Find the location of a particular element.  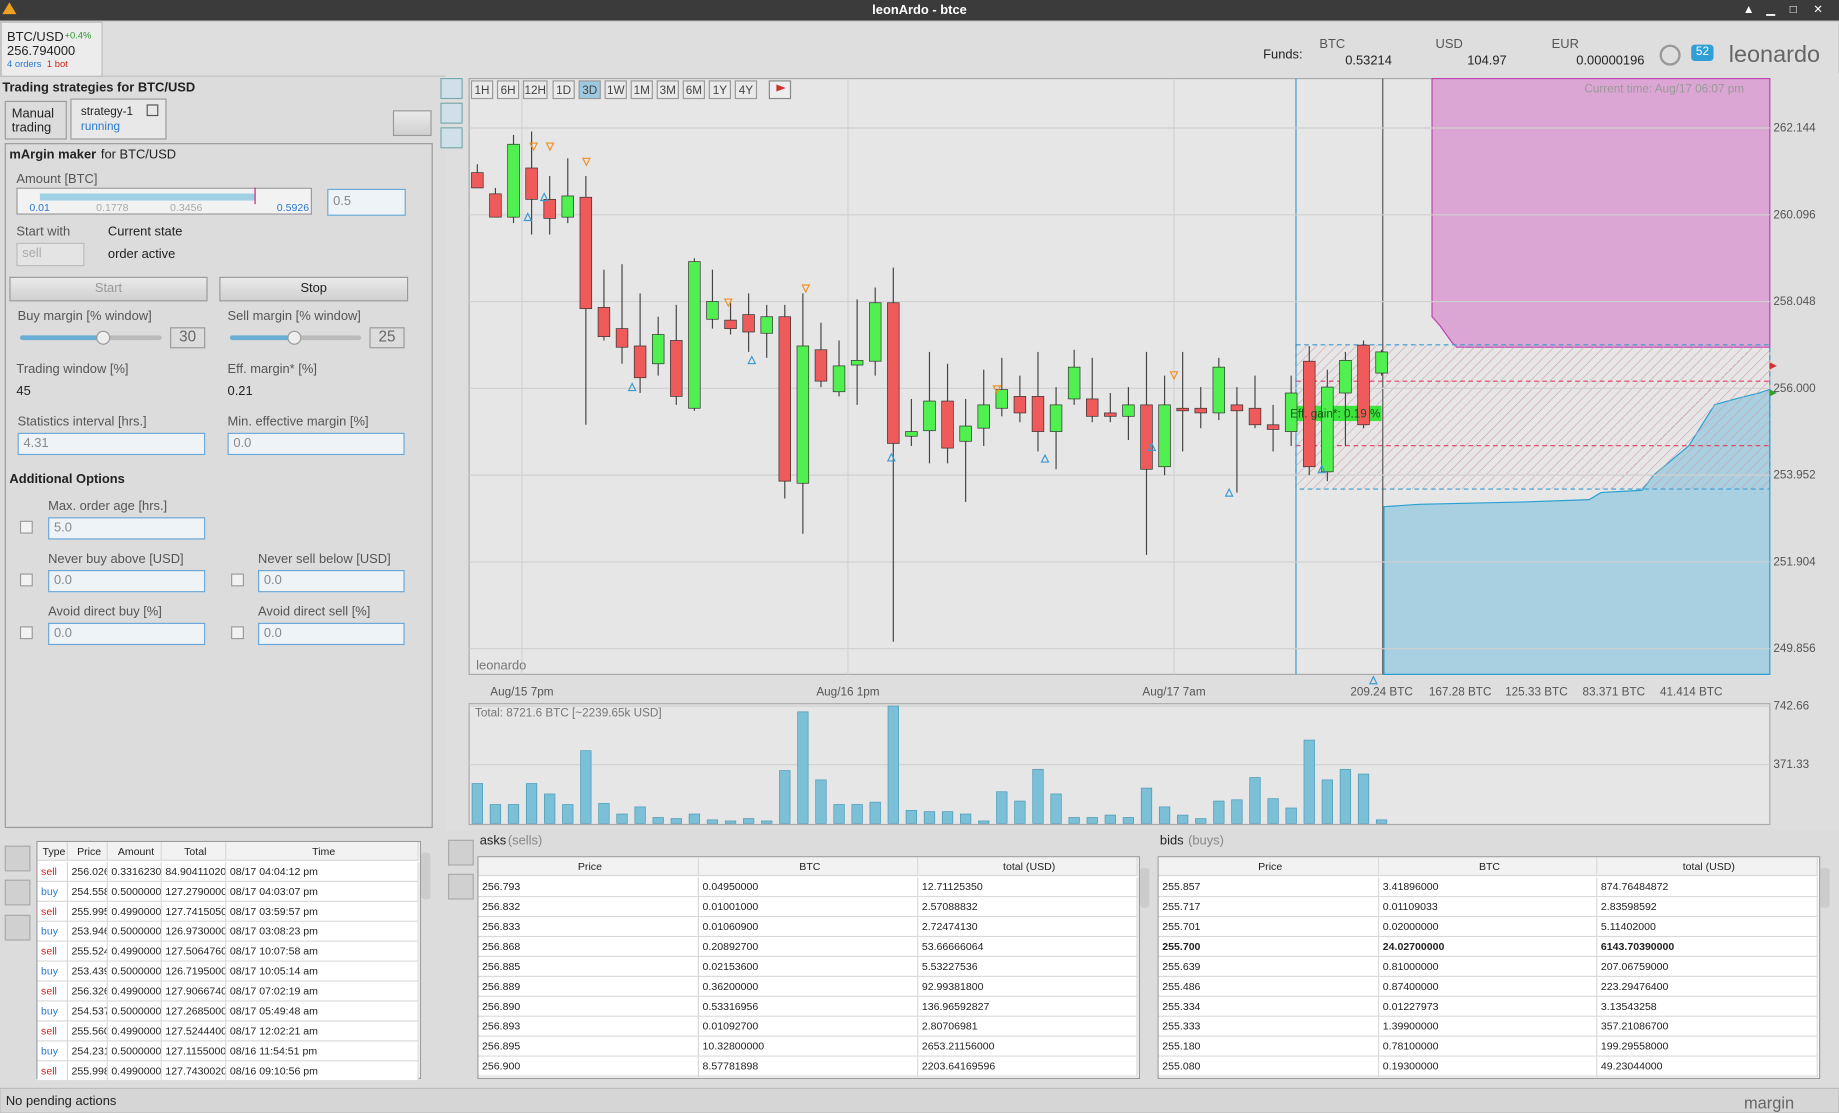

table-cell: 2.83598592 is located at coordinates (1707, 907).